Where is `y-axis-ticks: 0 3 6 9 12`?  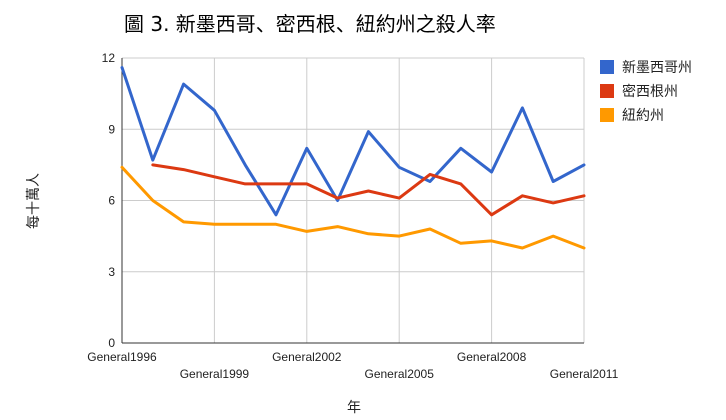 y-axis-ticks: 0 3 6 9 12 is located at coordinates (109, 200).